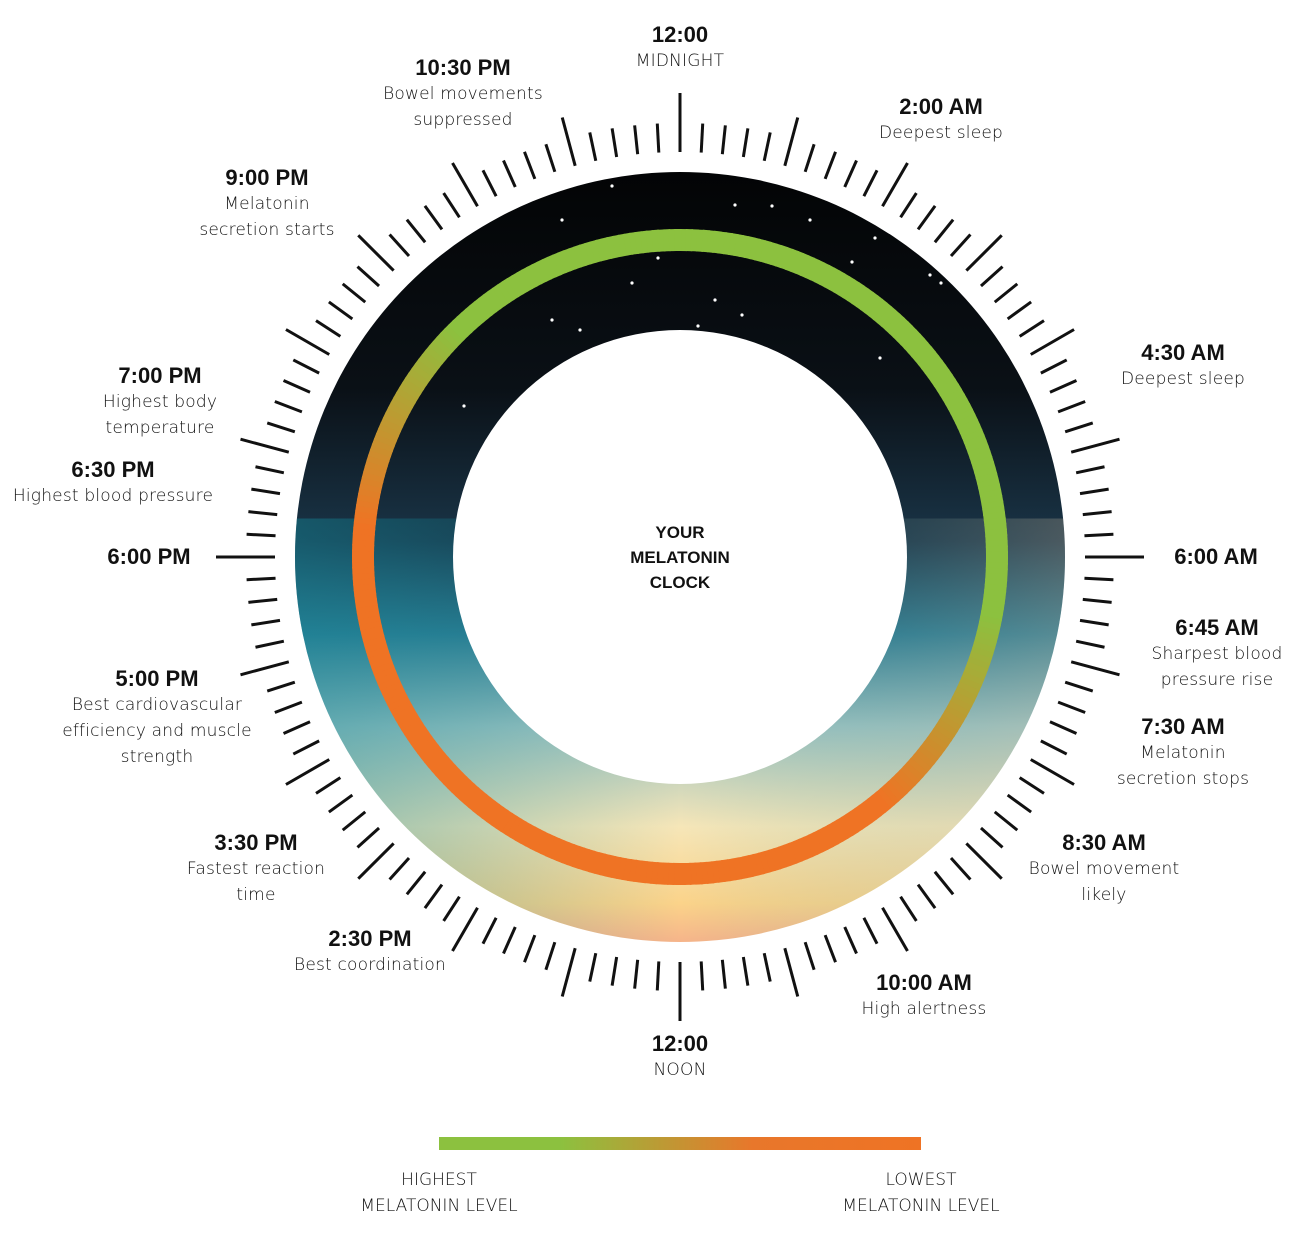 Image resolution: width=1300 pixels, height=1238 pixels. What do you see at coordinates (1183, 366) in the screenshot?
I see `event-label: 4:30 AM Deepest sleep` at bounding box center [1183, 366].